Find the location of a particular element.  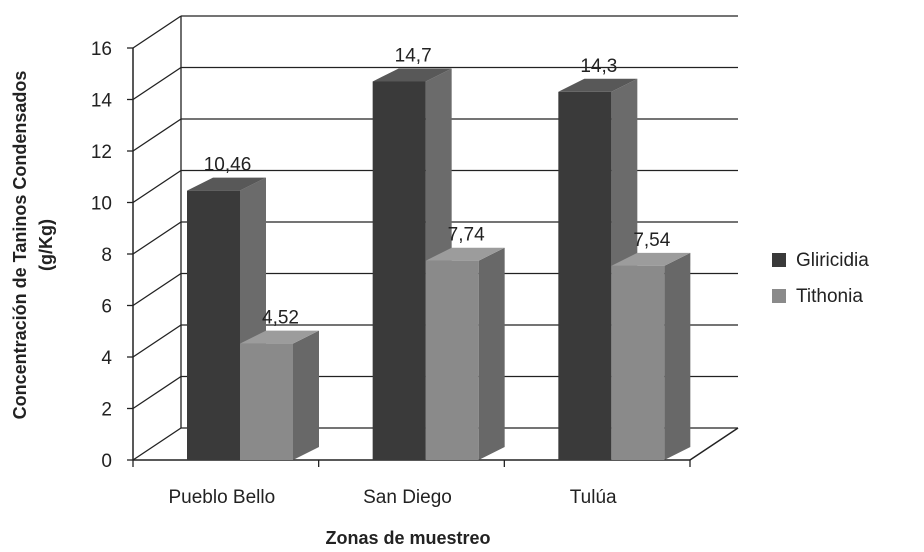

y-tick-labels: 0 2 4 6 8 10 12 14 16 is located at coordinates (102, 255).